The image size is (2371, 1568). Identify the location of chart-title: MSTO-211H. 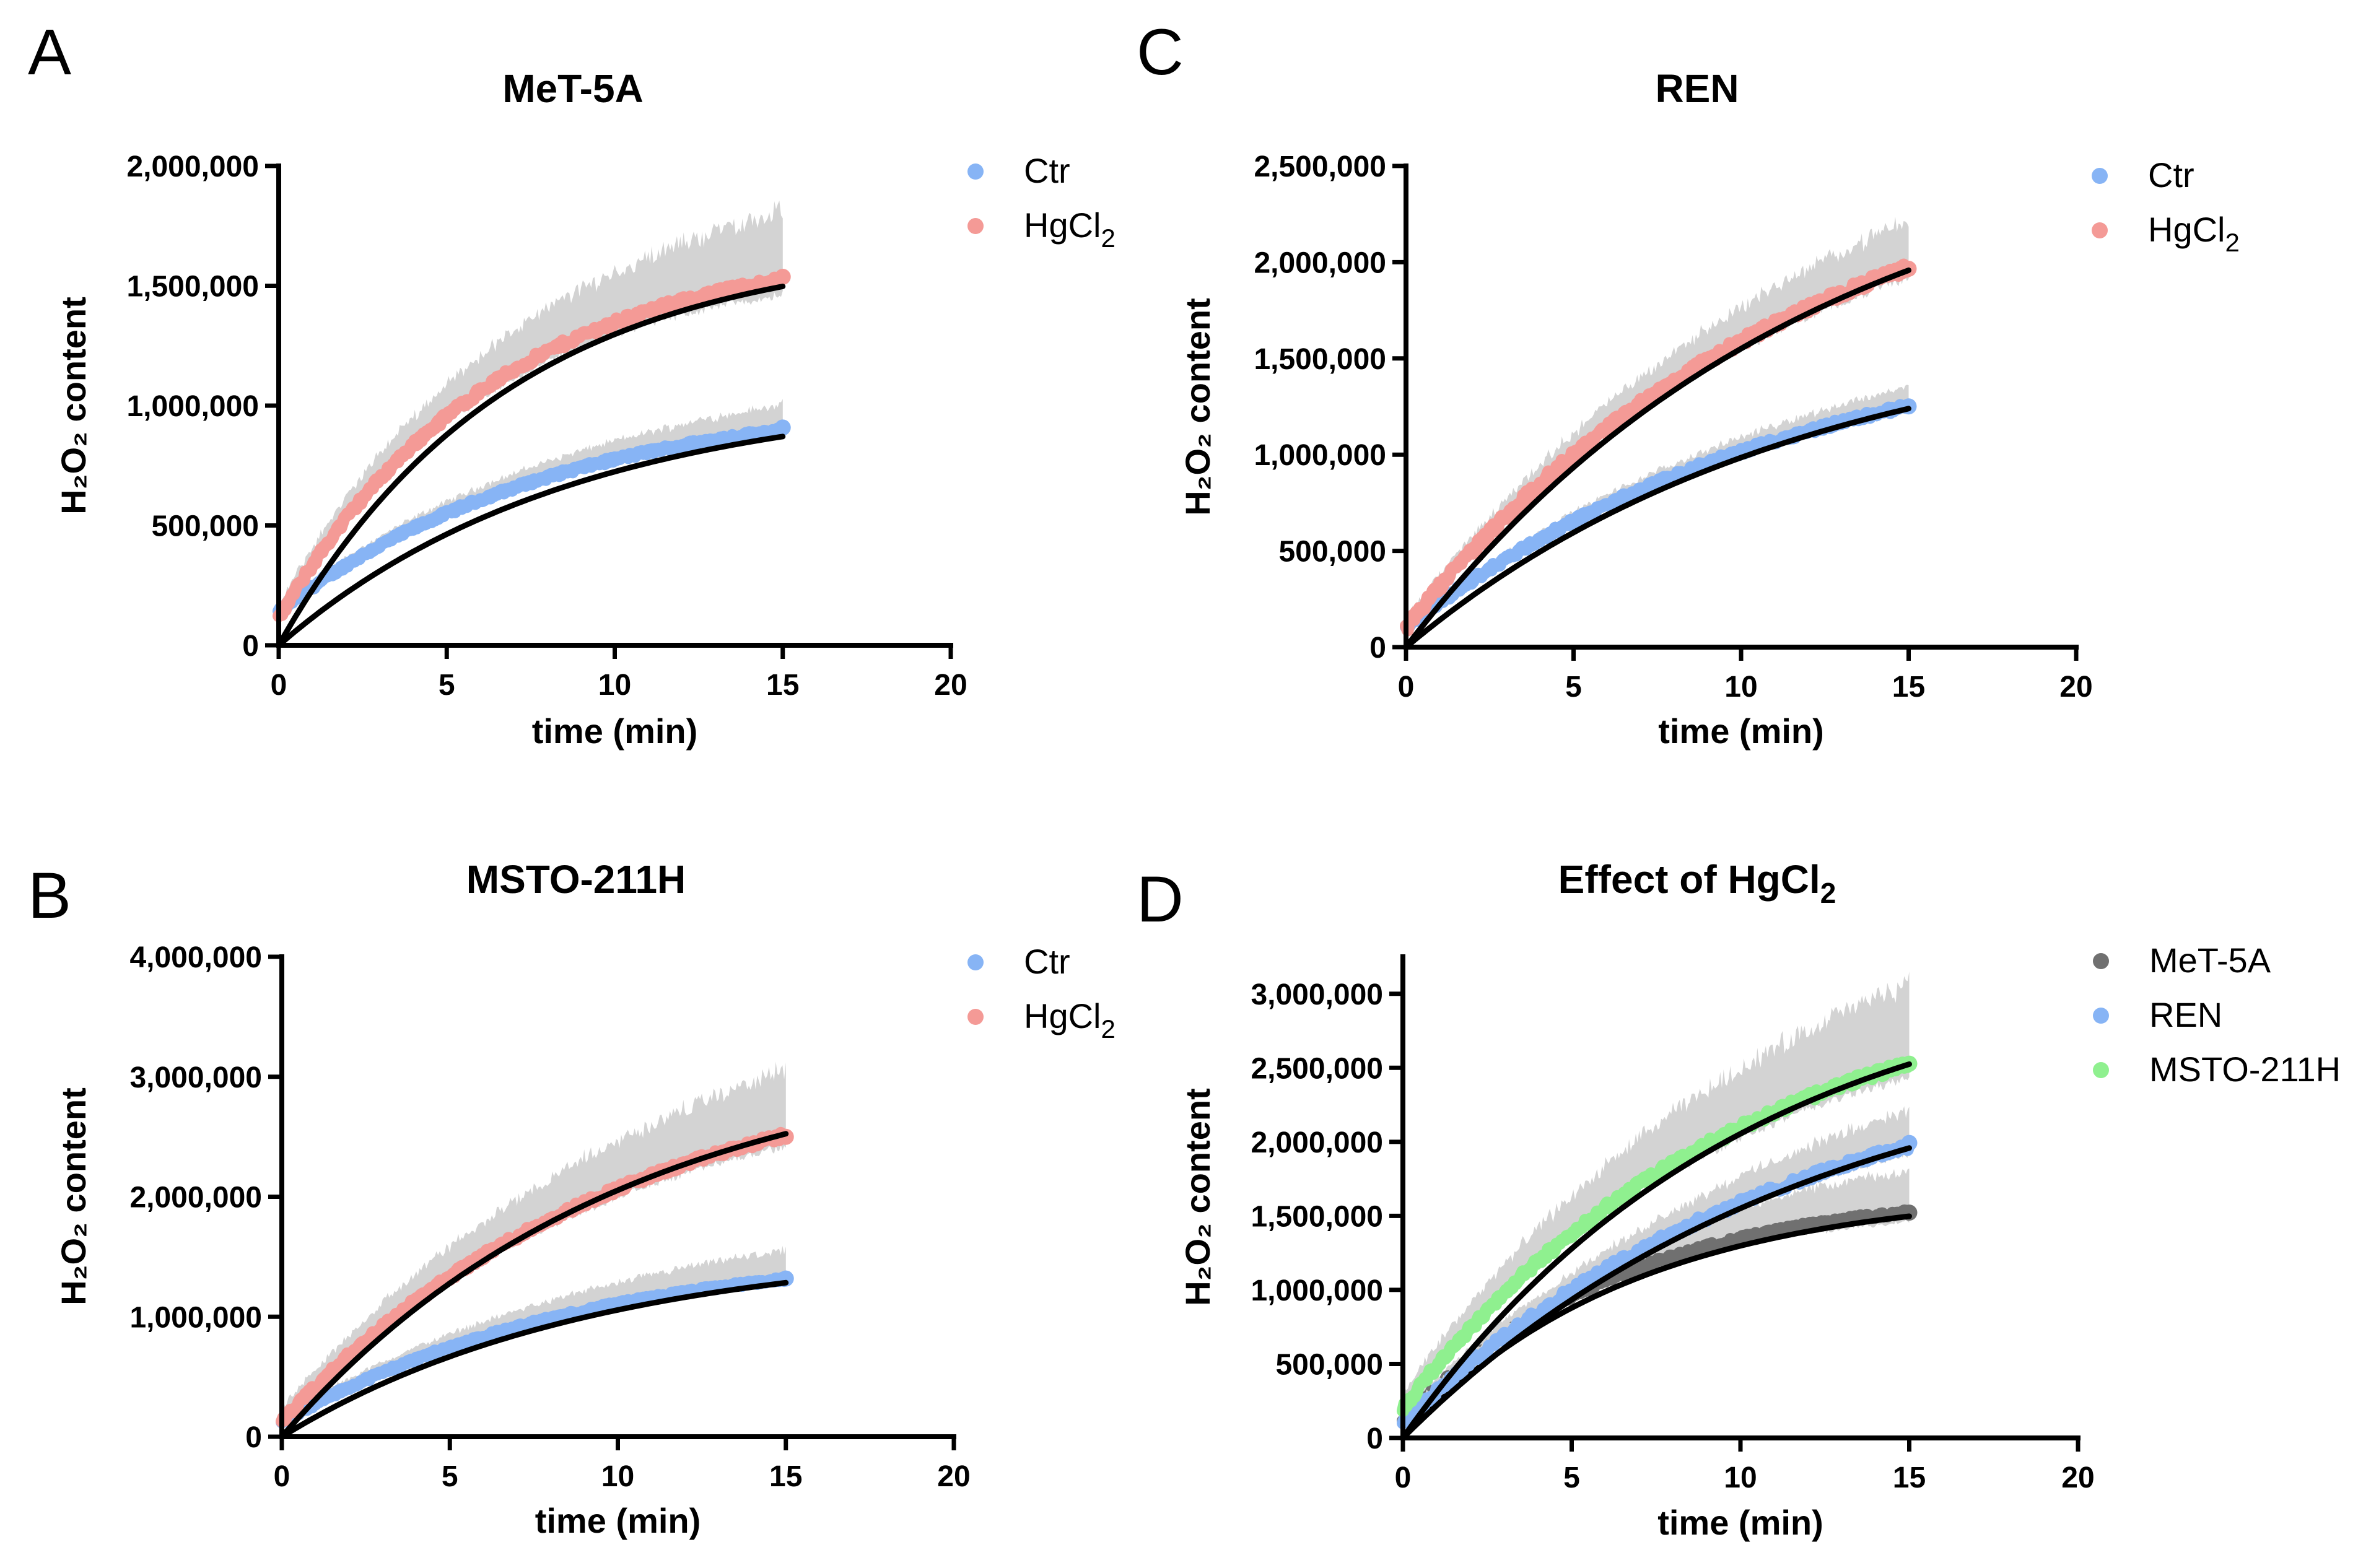
(576, 880).